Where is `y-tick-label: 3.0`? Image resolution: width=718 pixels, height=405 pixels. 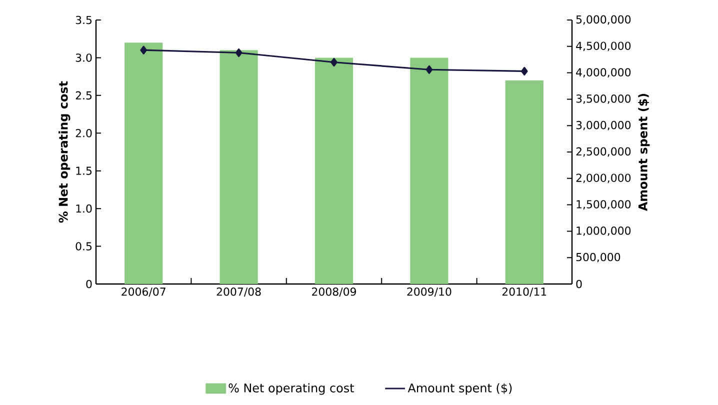 y-tick-label: 3.0 is located at coordinates (84, 58).